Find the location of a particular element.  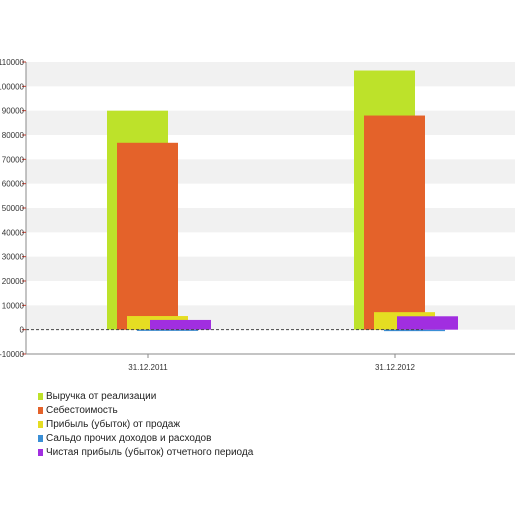

legend-label: Прибыль (убыток) от продаж is located at coordinates (113, 424).